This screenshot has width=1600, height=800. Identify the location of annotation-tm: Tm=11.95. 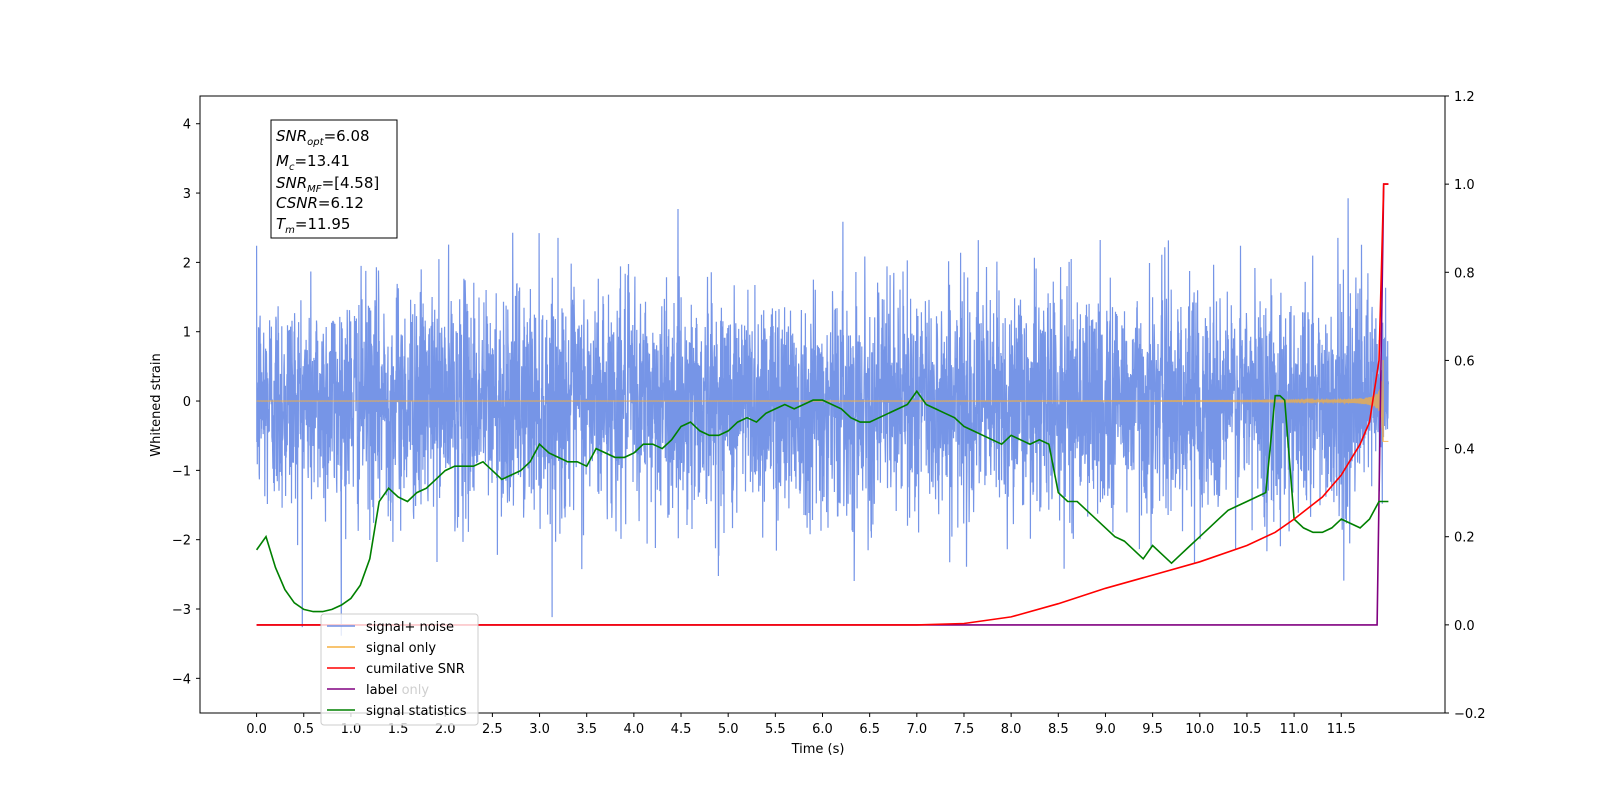
(313, 225).